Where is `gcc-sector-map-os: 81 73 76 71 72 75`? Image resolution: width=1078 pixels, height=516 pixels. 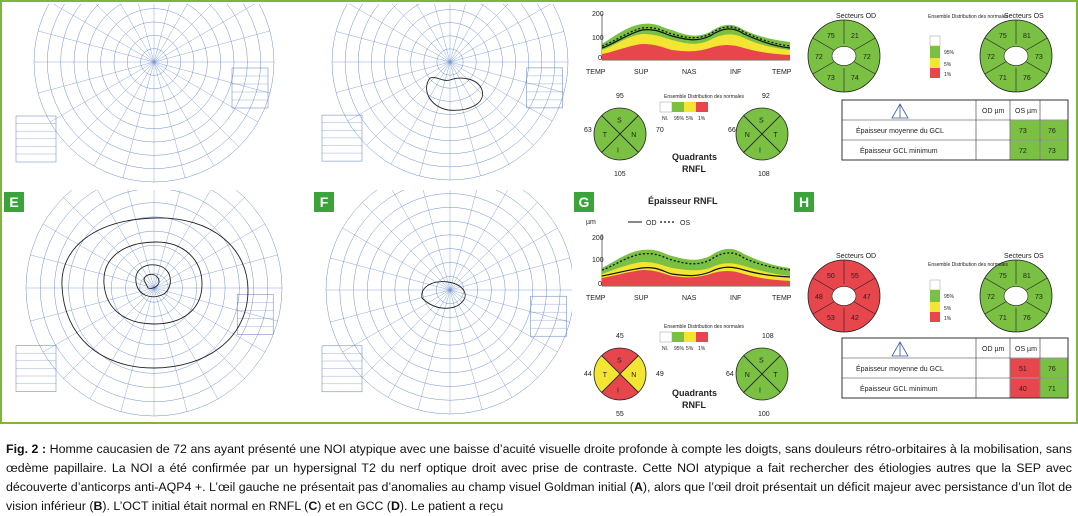 gcc-sector-map-os: 81 73 76 71 72 75 is located at coordinates (1016, 56).